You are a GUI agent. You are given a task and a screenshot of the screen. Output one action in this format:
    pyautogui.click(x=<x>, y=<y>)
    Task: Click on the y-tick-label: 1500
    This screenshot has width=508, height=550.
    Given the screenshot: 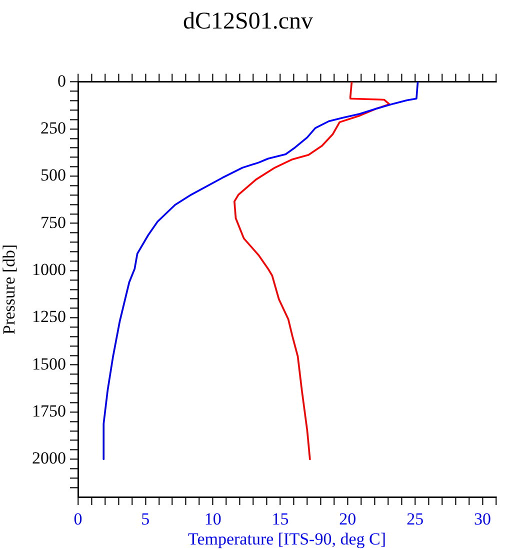 What is the action you would take?
    pyautogui.click(x=49, y=364)
    